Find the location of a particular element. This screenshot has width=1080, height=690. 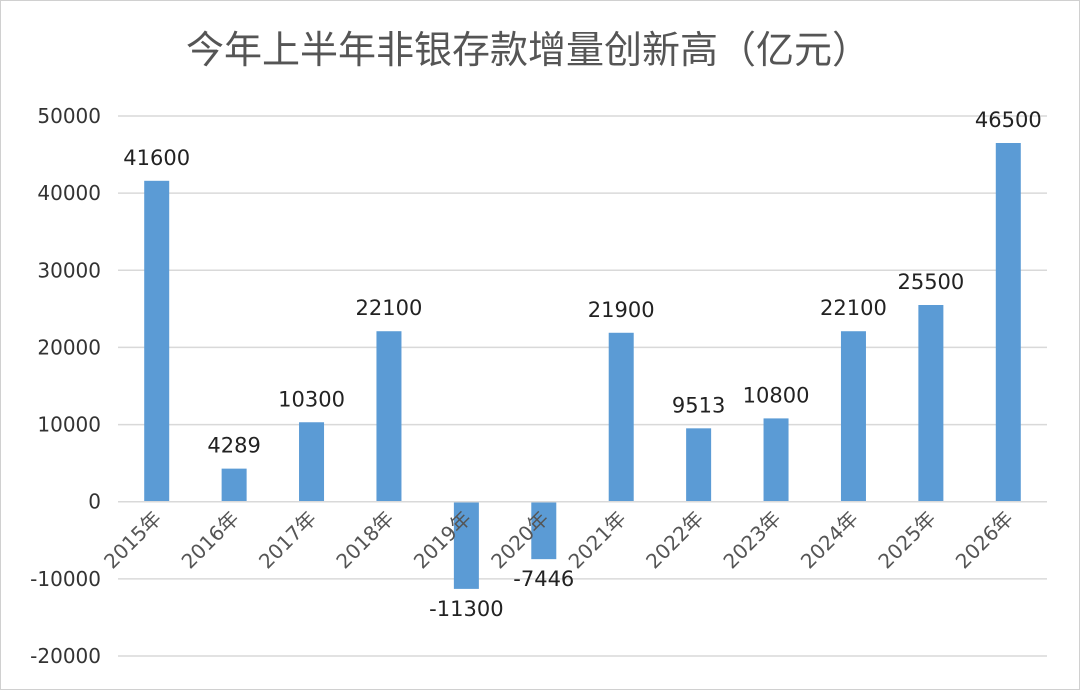

y-tick-label: 40000 is located at coordinates (69, 193).